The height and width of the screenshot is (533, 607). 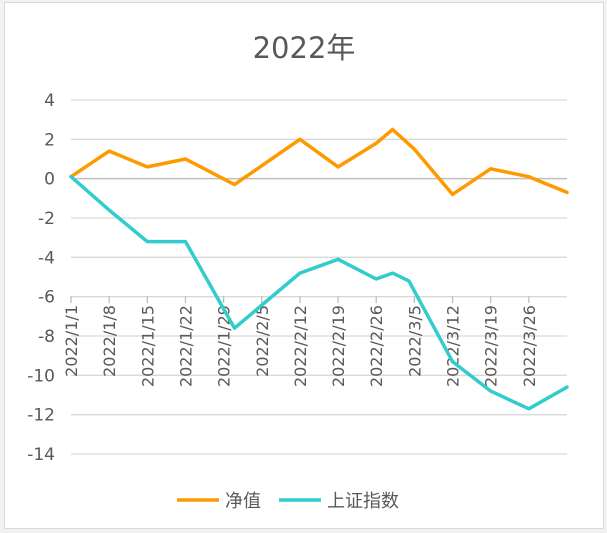 I want to click on x-tick-label: 2022/2/5, so click(x=262, y=341).